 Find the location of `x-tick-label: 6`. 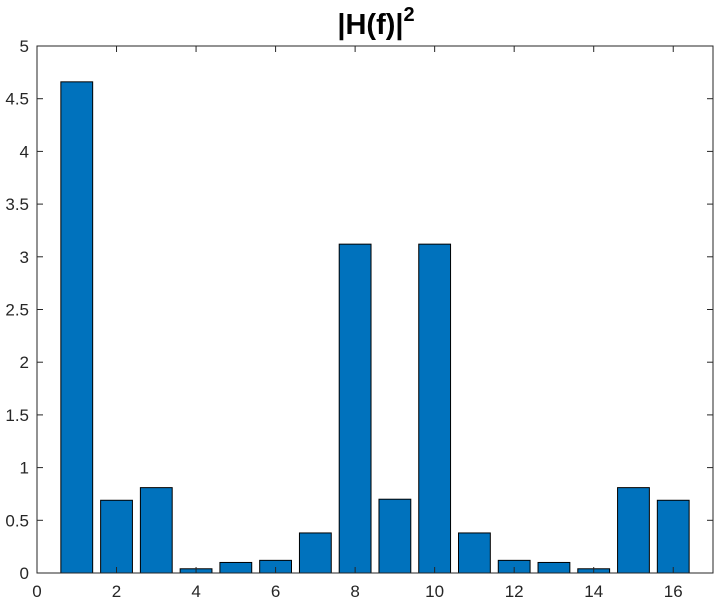

x-tick-label: 6 is located at coordinates (275, 591).